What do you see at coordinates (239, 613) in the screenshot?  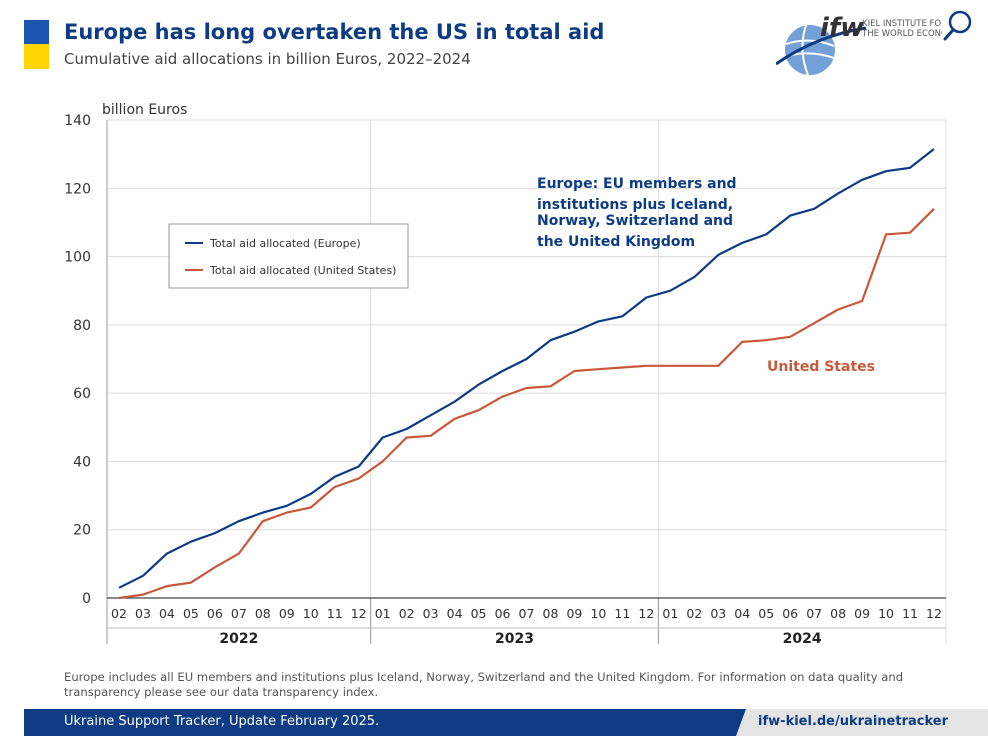 I see `x-tick-2022-07: 07` at bounding box center [239, 613].